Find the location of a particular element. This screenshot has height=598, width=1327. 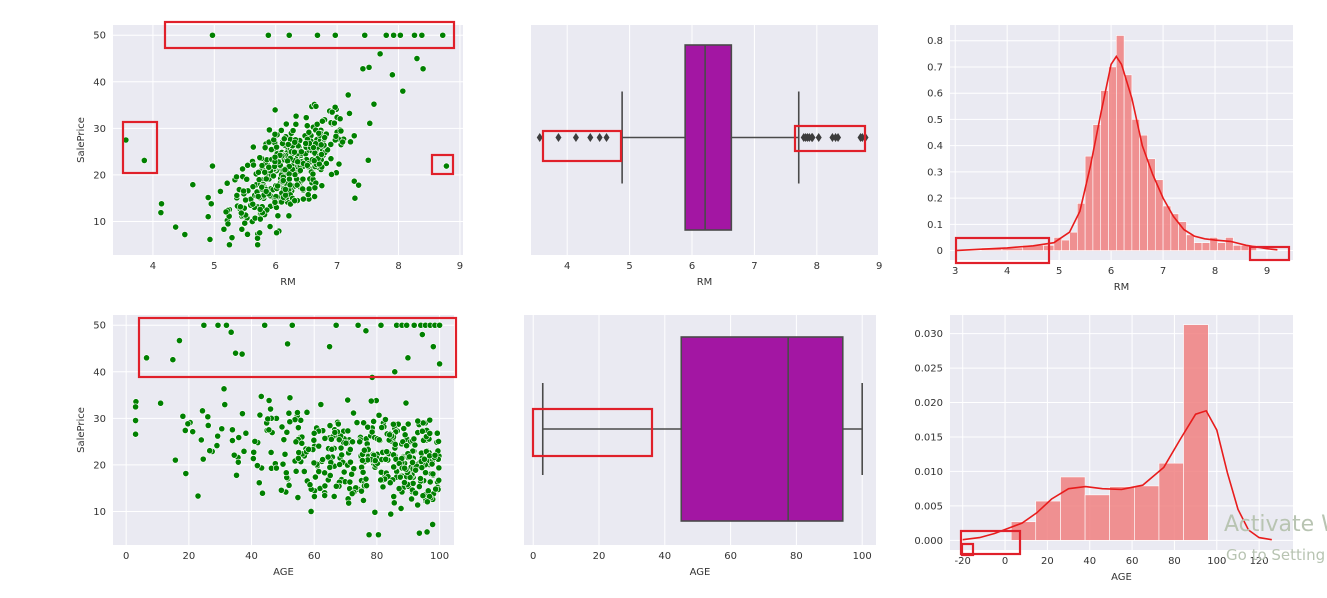

box-rm-box is located at coordinates (708, 137).